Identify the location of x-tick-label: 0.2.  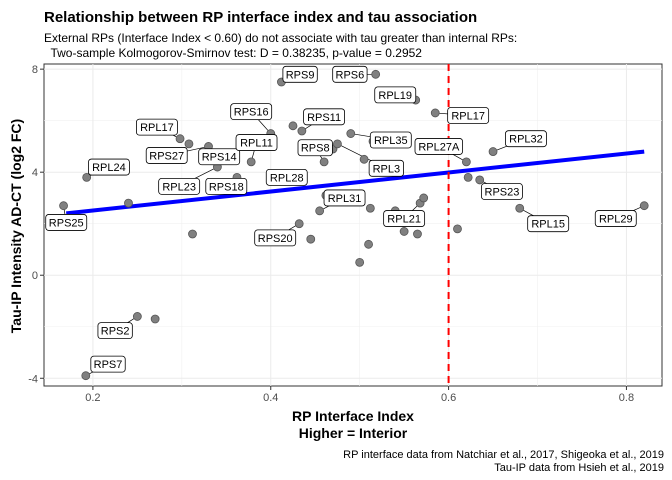
(92, 398).